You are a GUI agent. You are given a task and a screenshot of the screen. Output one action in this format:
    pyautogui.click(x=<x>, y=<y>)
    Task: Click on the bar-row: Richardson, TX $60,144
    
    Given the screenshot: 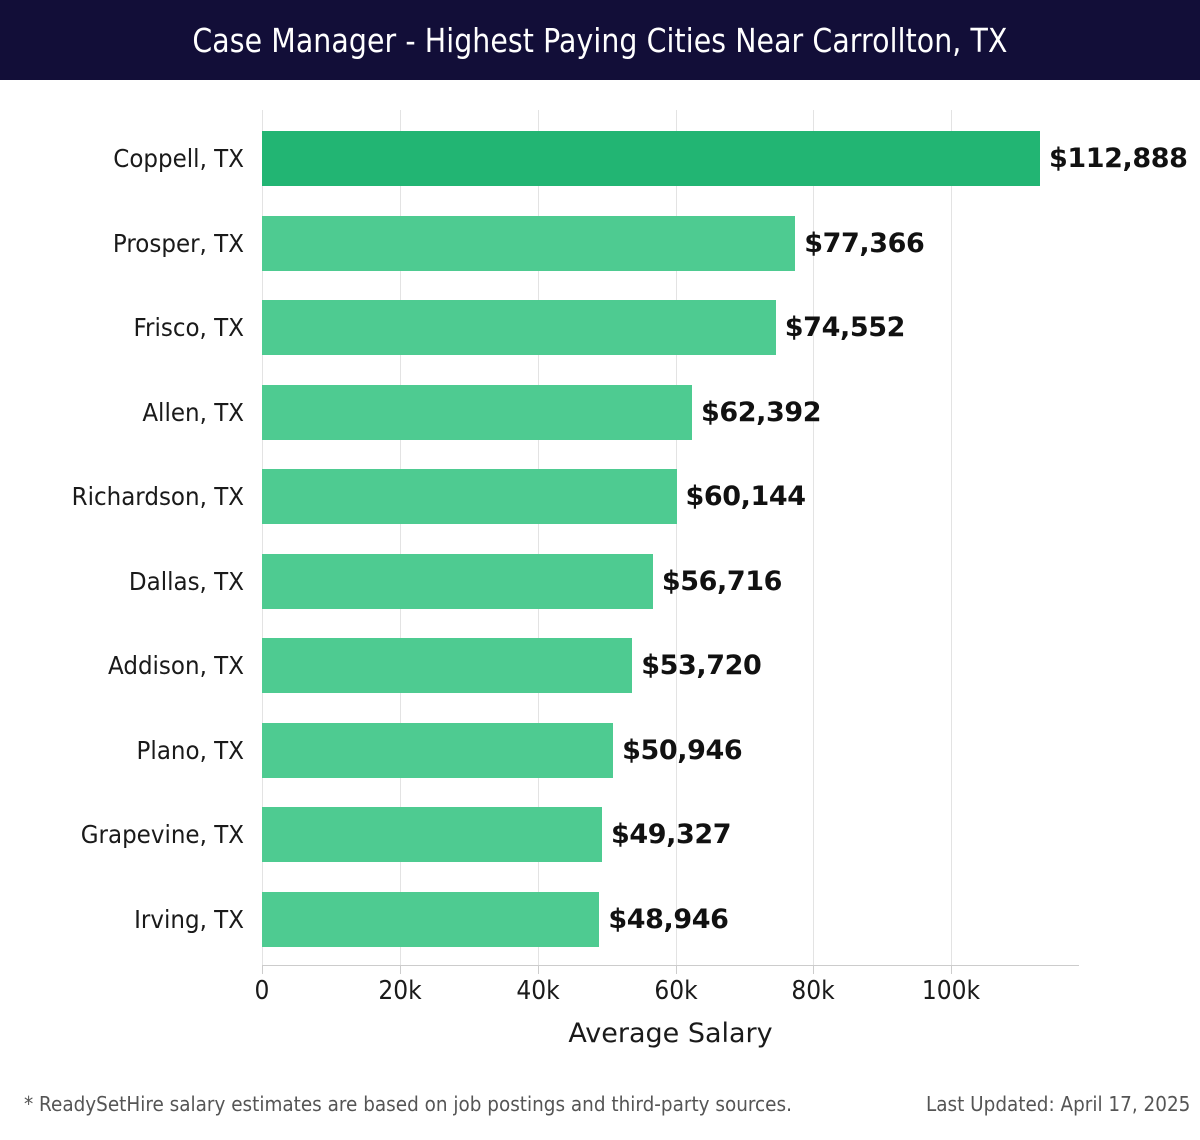 What is the action you would take?
    pyautogui.click(x=600, y=496)
    